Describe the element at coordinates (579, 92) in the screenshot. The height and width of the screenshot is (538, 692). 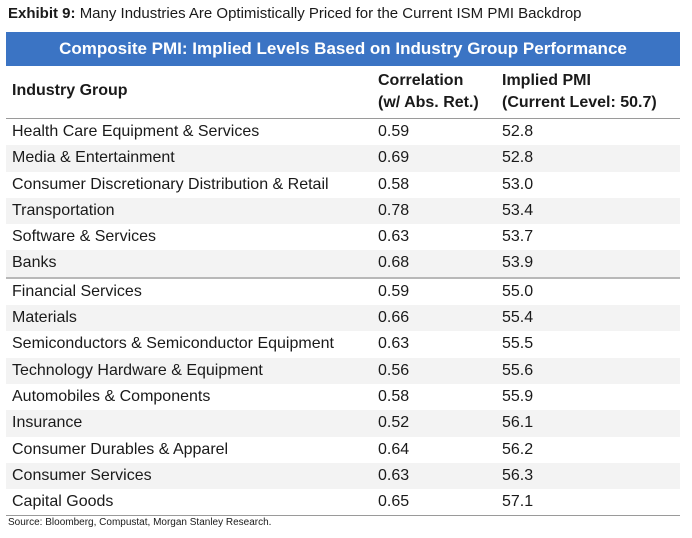
I see `header-implied-pmi: Implied PMI (Current Level: 50.7)` at that location.